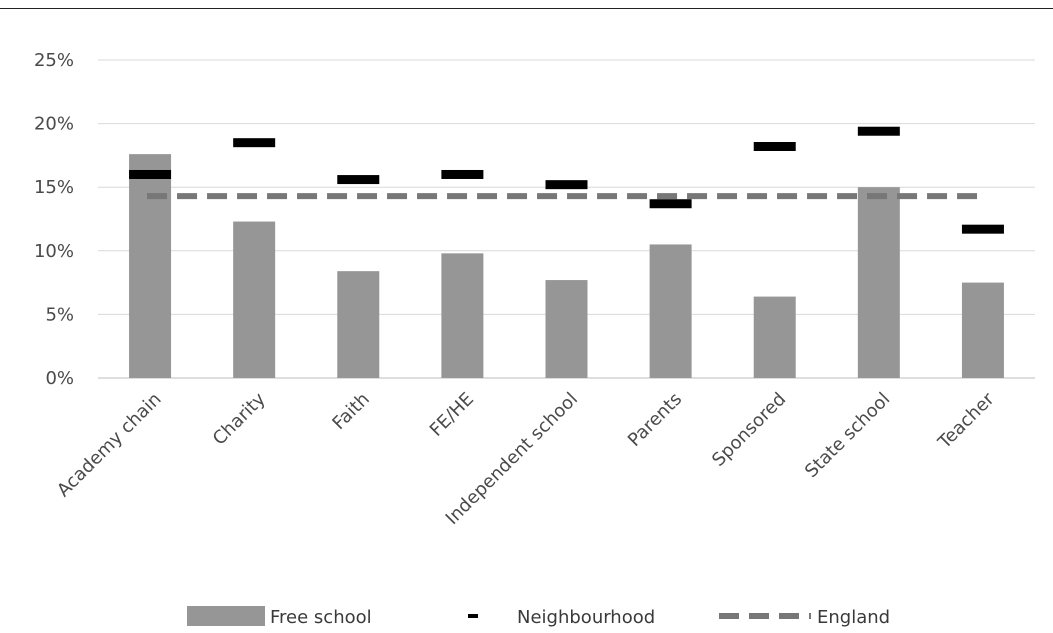  I want to click on x-tick-label: Parents, so click(655, 420).